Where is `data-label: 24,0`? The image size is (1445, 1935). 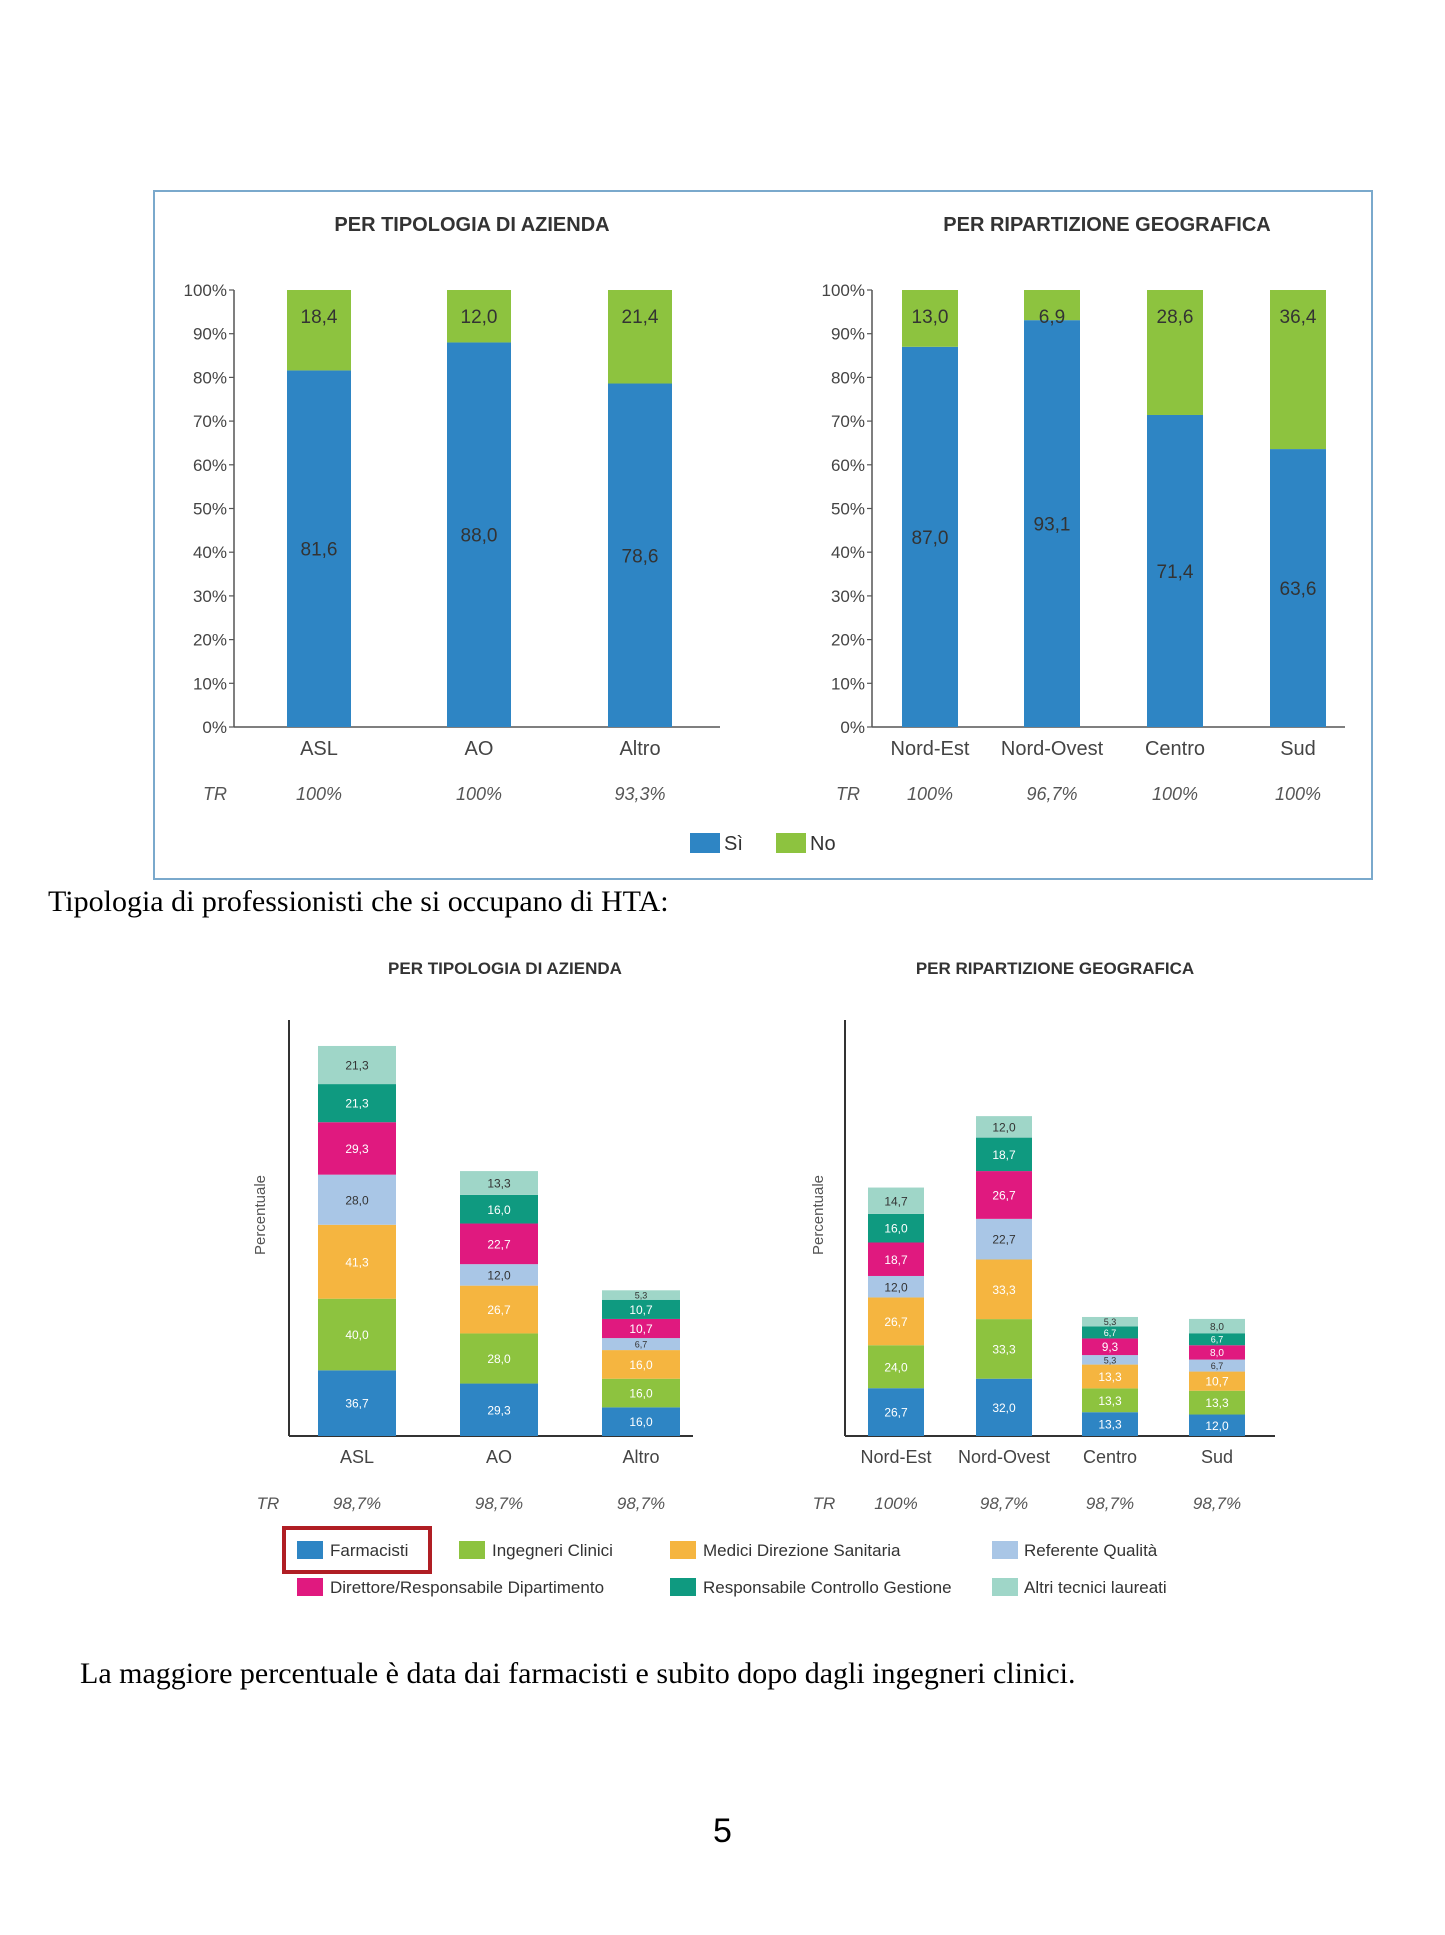
data-label: 24,0 is located at coordinates (896, 1367).